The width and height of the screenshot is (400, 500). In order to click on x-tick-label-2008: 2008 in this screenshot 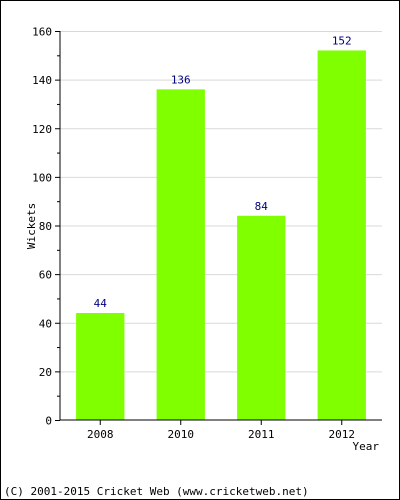, I will do `click(100, 434)`.